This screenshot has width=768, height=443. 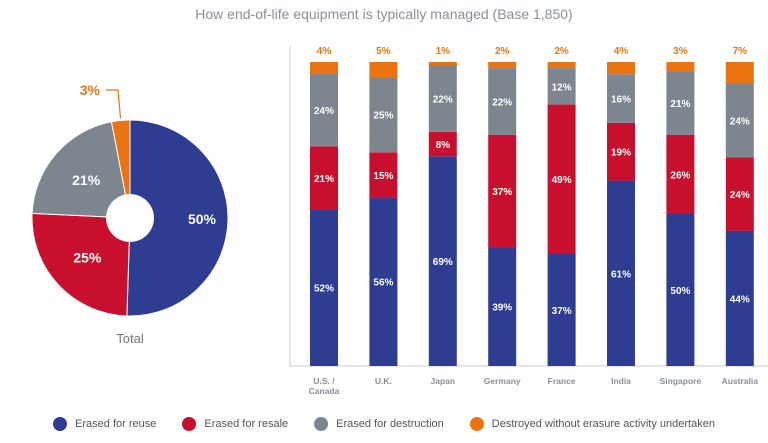 I want to click on bar-value-label: 19%, so click(x=621, y=153).